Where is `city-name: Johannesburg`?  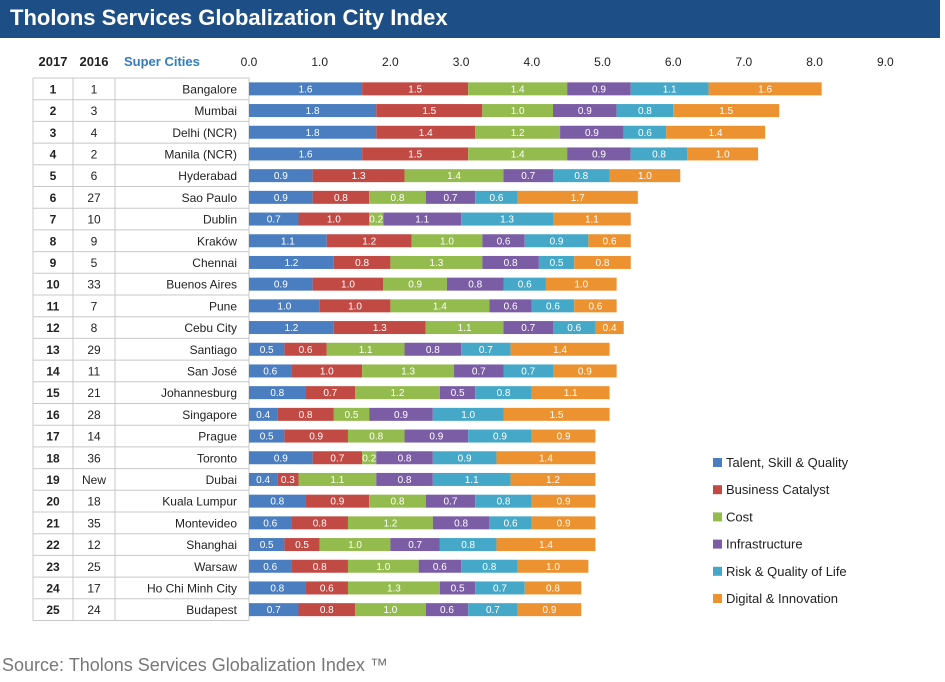
city-name: Johannesburg is located at coordinates (199, 393).